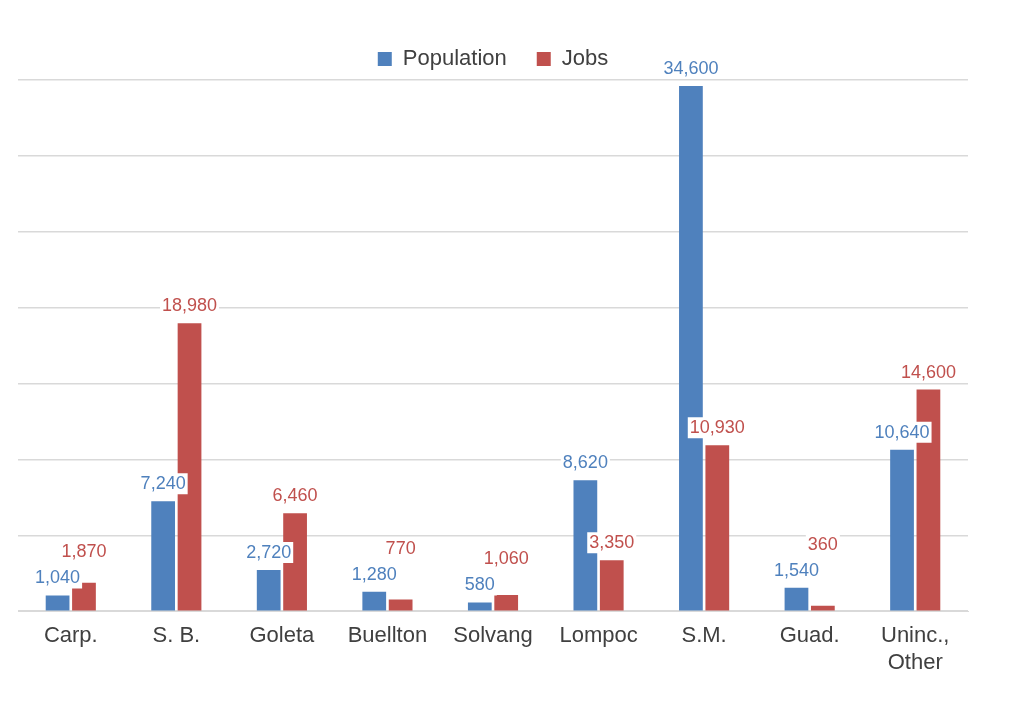 This screenshot has width=1018, height=706. I want to click on x-tick-label: S.M., so click(704, 635).